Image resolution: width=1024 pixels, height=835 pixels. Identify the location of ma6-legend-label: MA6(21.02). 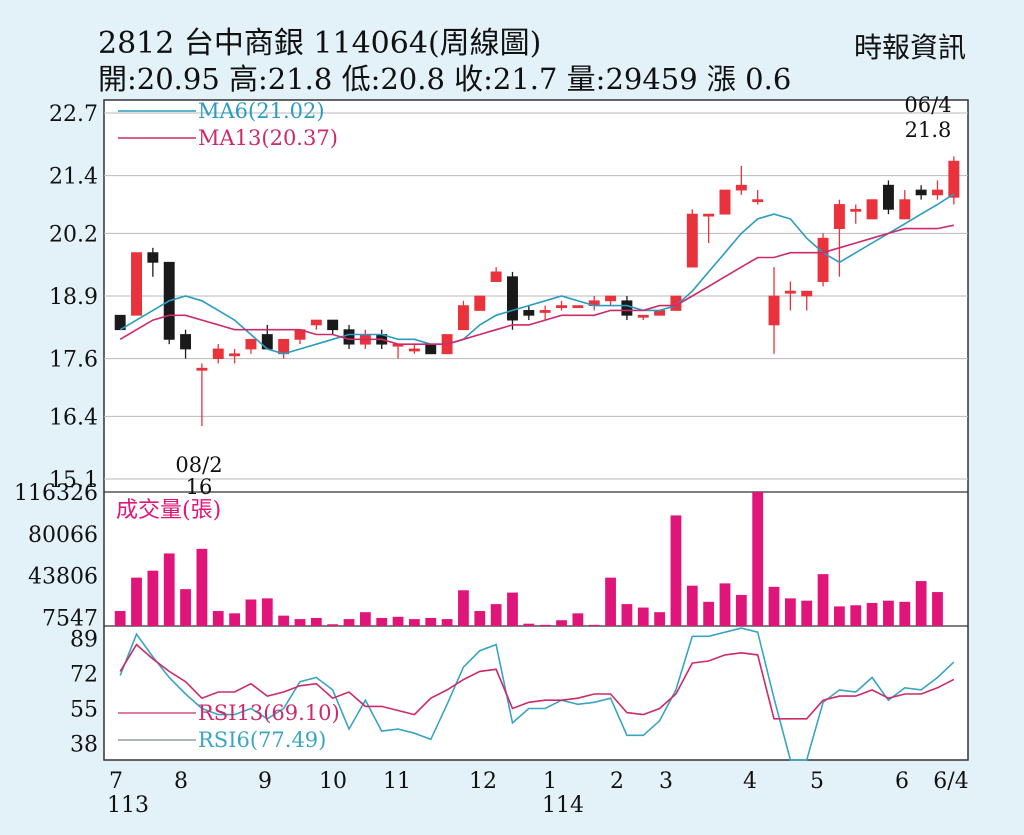
(261, 111).